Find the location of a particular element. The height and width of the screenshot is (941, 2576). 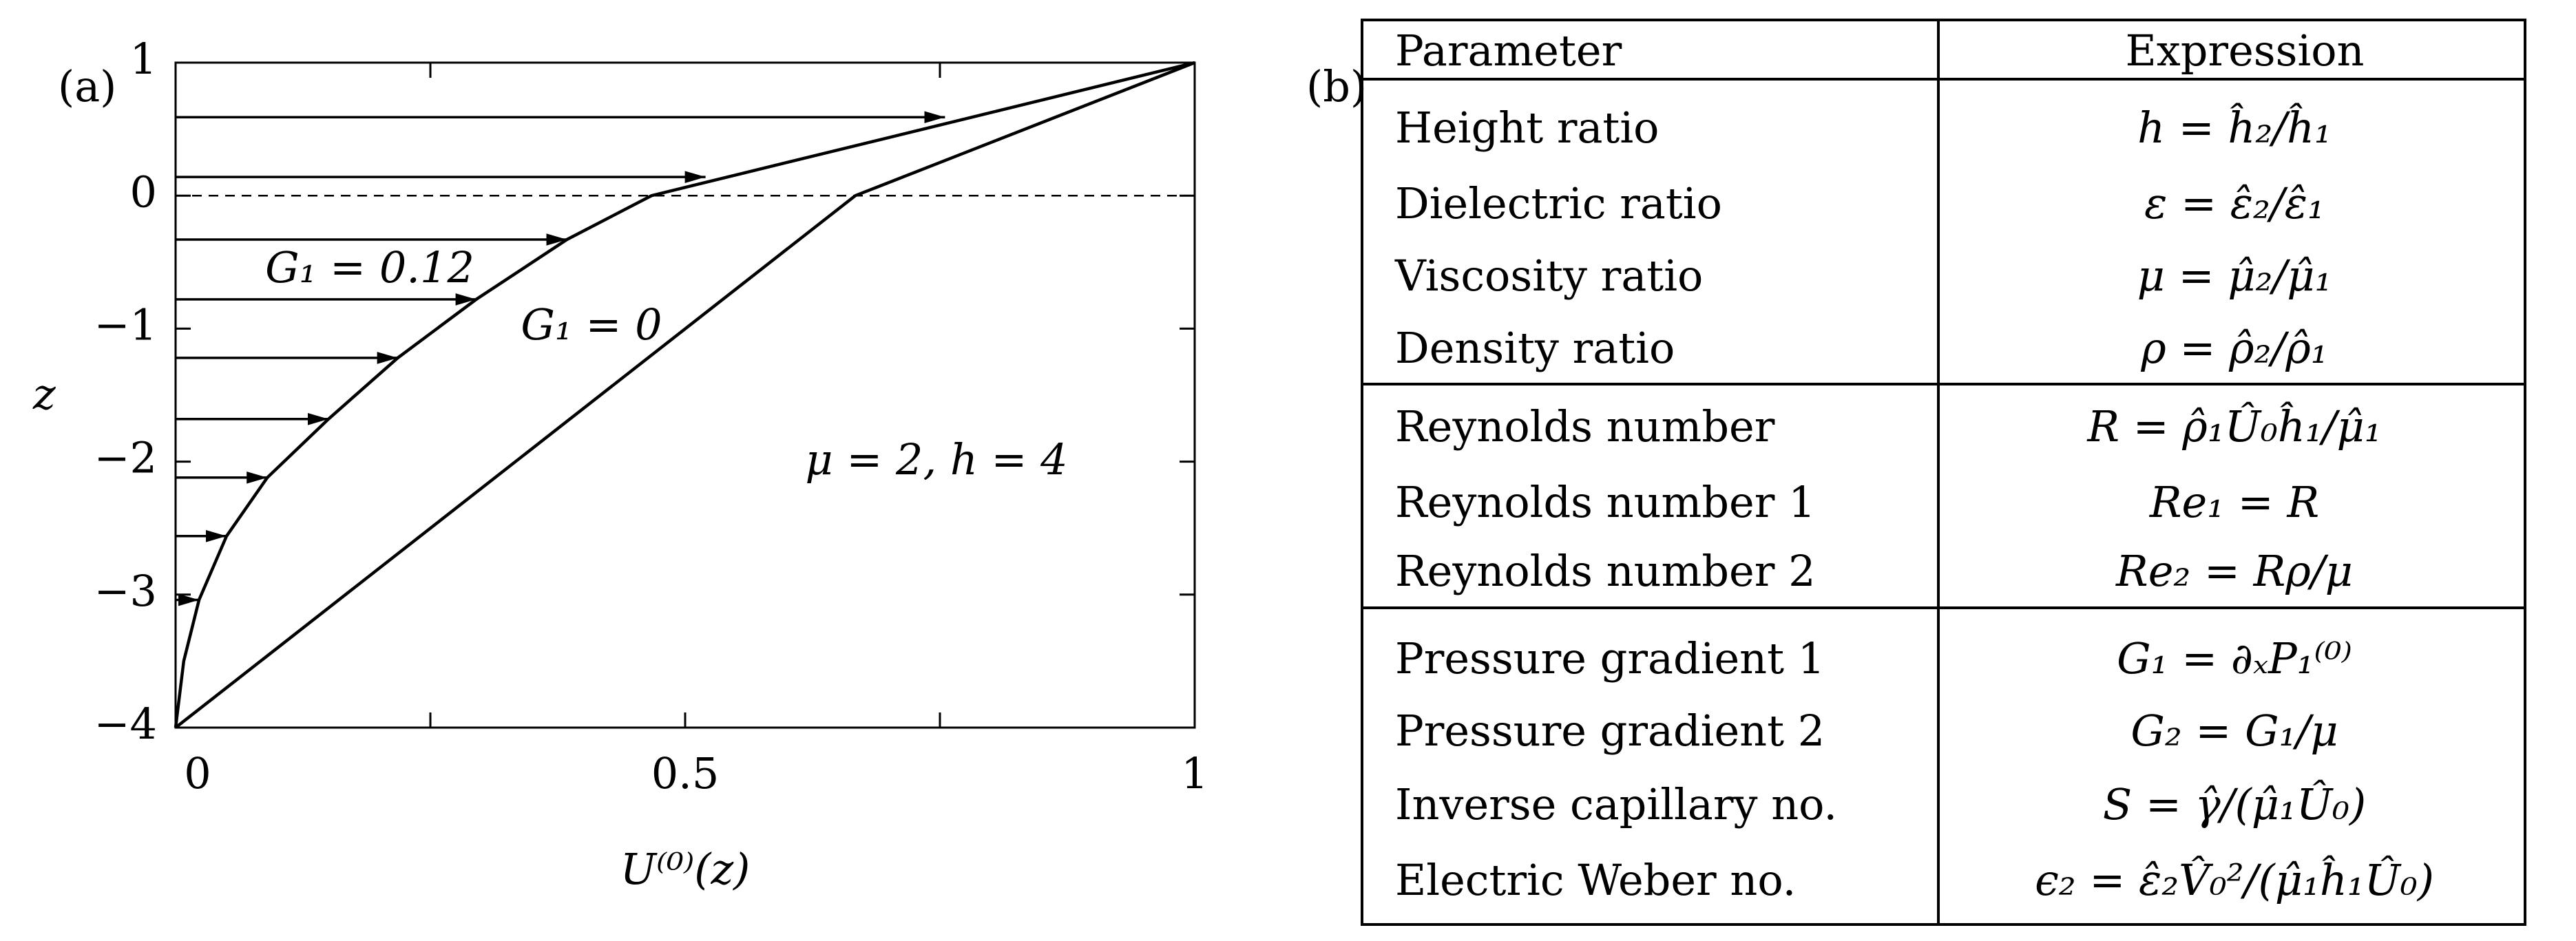

y-tick-label: −4 is located at coordinates (125, 724).